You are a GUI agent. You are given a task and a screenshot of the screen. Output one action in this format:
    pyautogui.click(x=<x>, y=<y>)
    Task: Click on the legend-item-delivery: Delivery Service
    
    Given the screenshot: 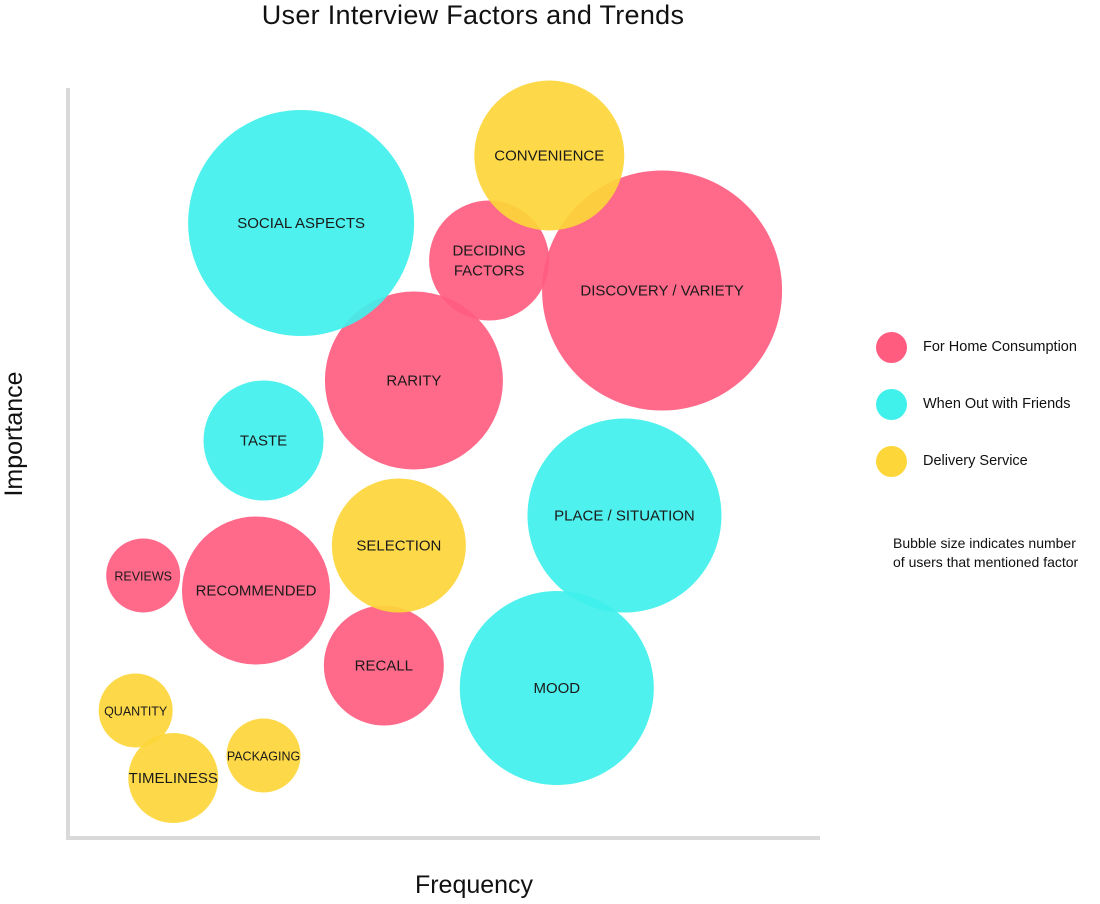 What is the action you would take?
    pyautogui.click(x=988, y=461)
    